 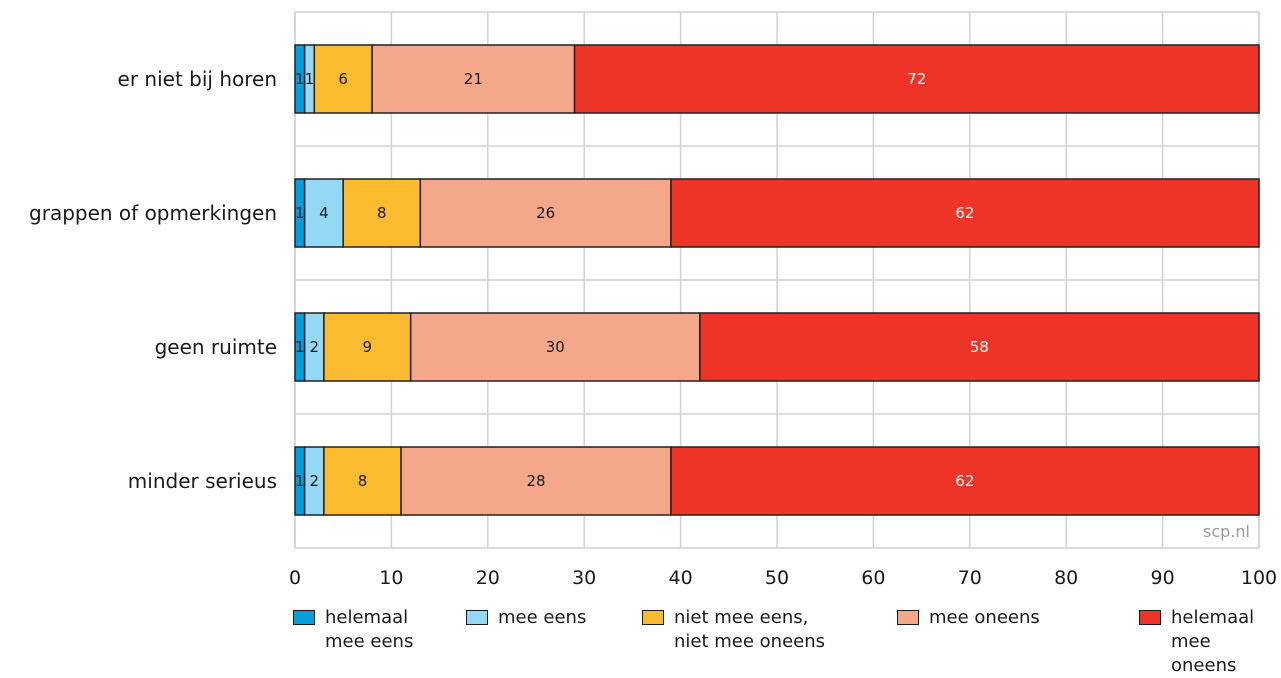 I want to click on bar-value-label: 9, so click(x=368, y=347).